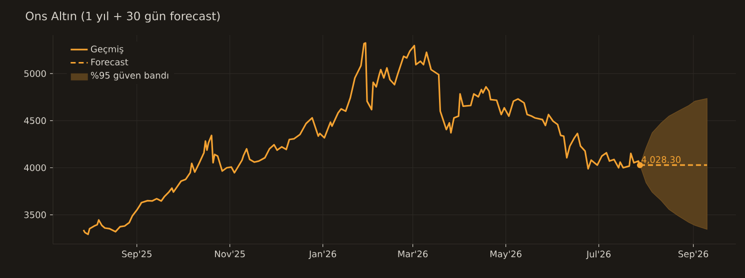 This screenshot has width=745, height=278. I want to click on y-tick-label: 4500, so click(35, 120).